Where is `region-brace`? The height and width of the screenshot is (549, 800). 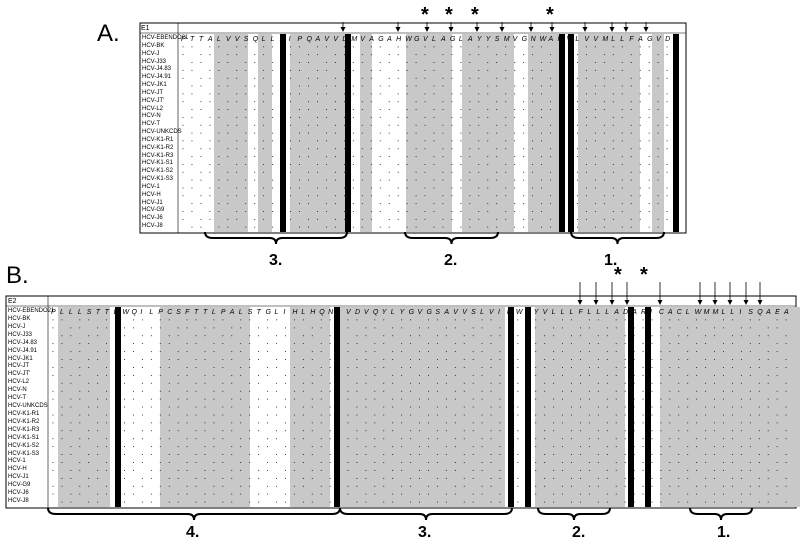 region-brace is located at coordinates (194, 514).